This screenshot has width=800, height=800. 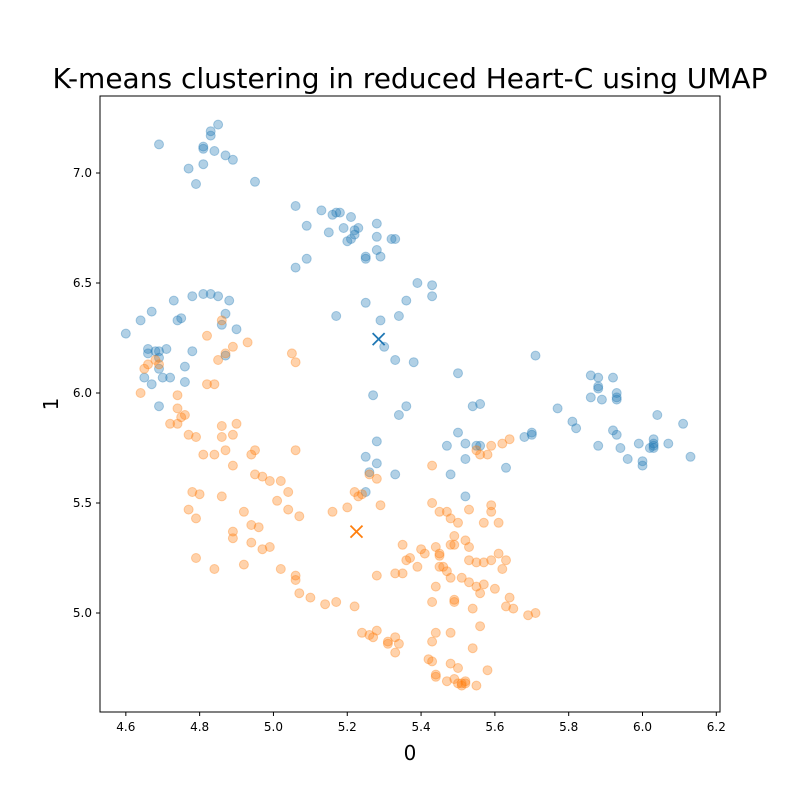 I want to click on x-tick-label: 4.8, so click(x=199, y=727).